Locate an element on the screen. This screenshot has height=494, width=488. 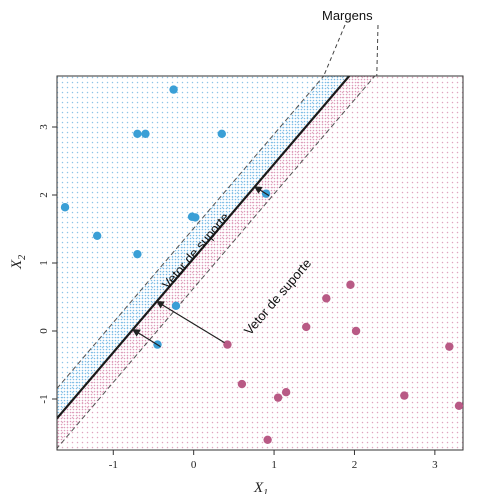
y-tick-label: 1 is located at coordinates (44, 263).